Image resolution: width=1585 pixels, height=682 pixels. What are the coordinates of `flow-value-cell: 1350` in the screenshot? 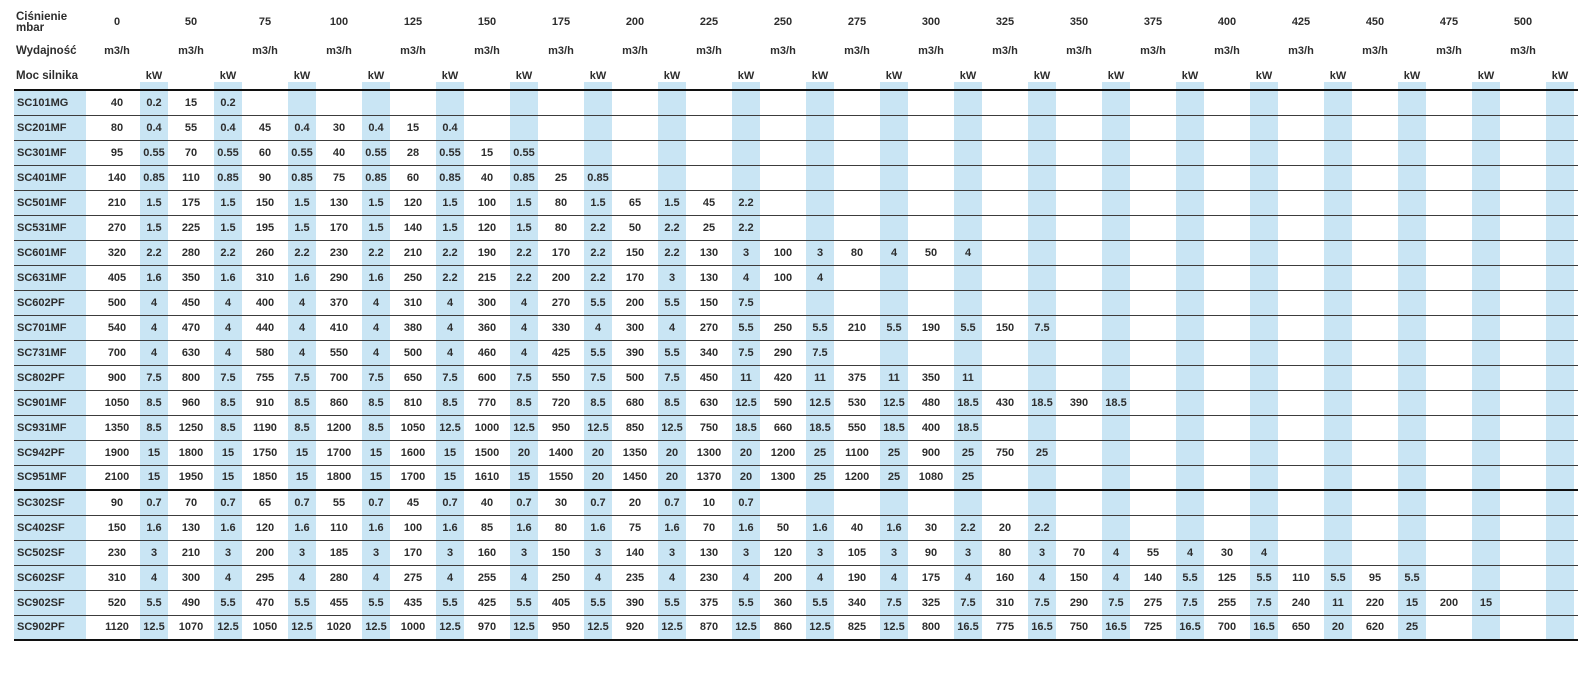 It's located at (635, 452).